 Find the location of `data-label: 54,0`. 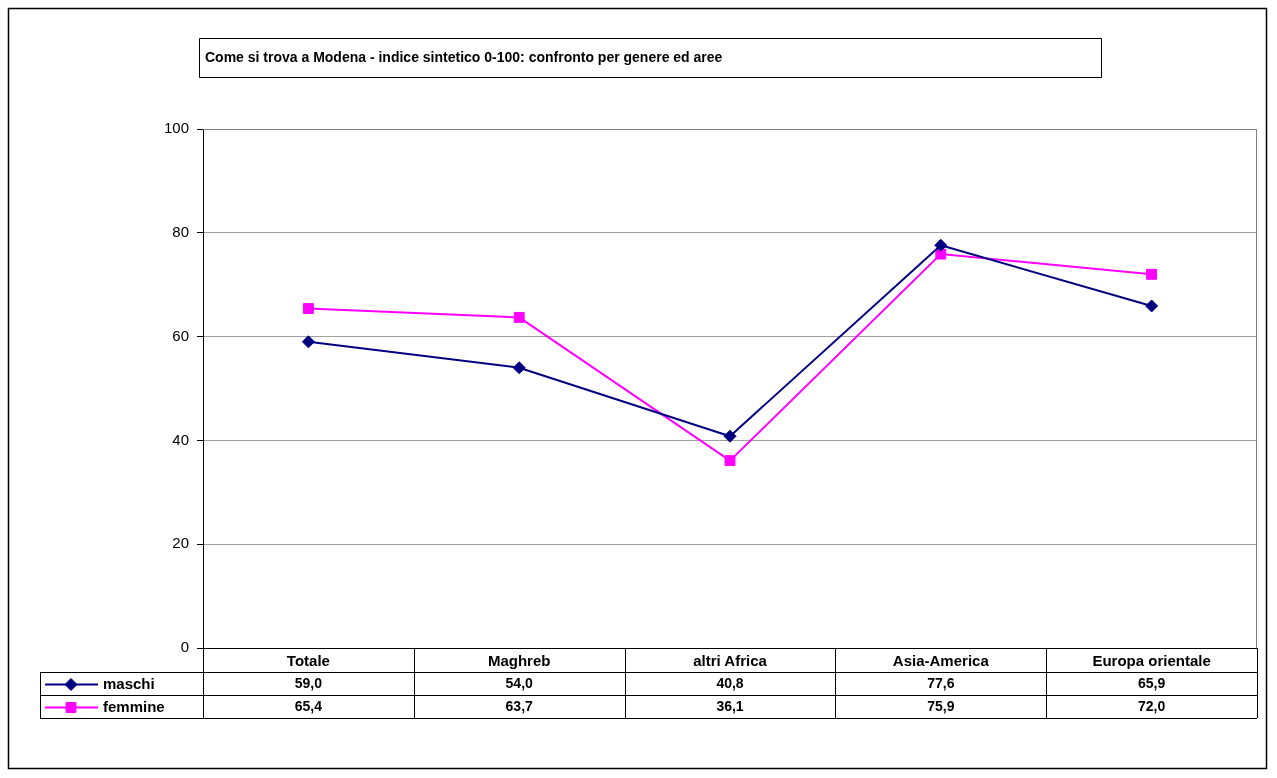

data-label: 54,0 is located at coordinates (519, 683).